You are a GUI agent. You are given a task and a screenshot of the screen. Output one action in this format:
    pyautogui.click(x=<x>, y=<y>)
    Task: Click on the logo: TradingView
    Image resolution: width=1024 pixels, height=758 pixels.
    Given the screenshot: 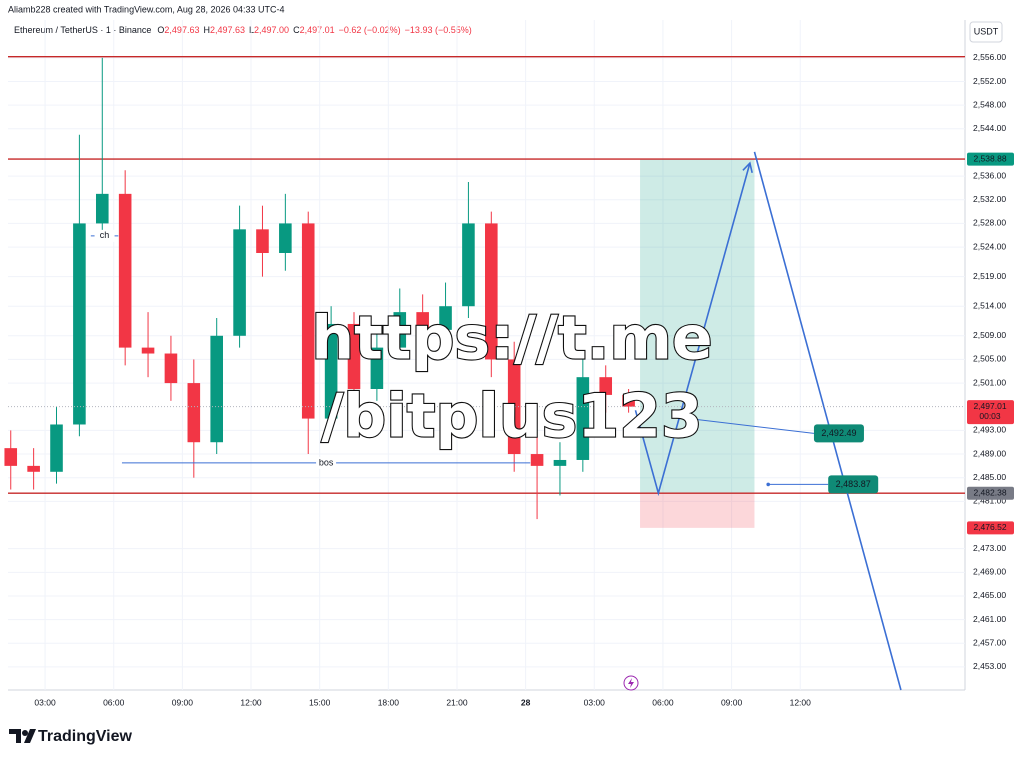 What is the action you would take?
    pyautogui.click(x=71, y=736)
    